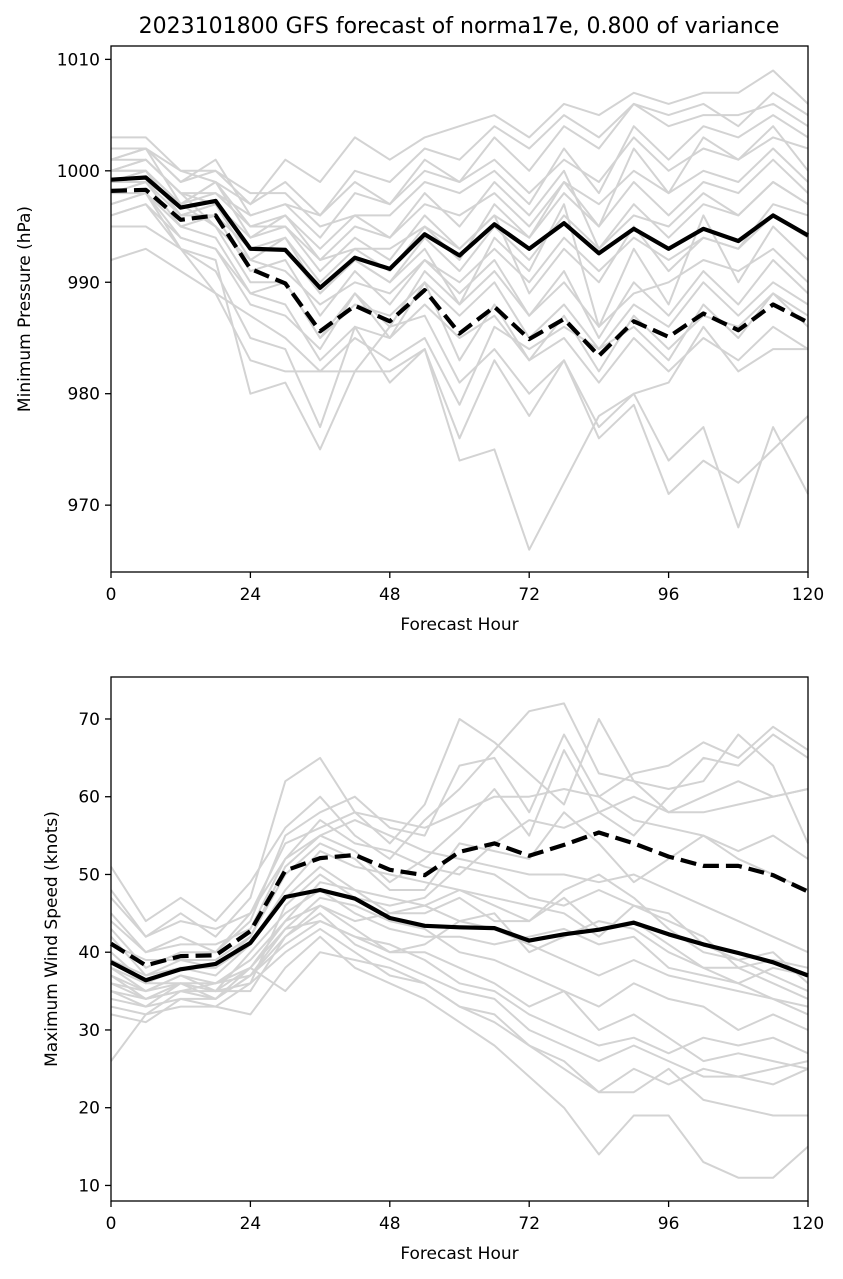 Image resolution: width=843 pixels, height=1279 pixels. Describe the element at coordinates (89, 953) in the screenshot. I see `wind-y-tick-label: 40` at that location.